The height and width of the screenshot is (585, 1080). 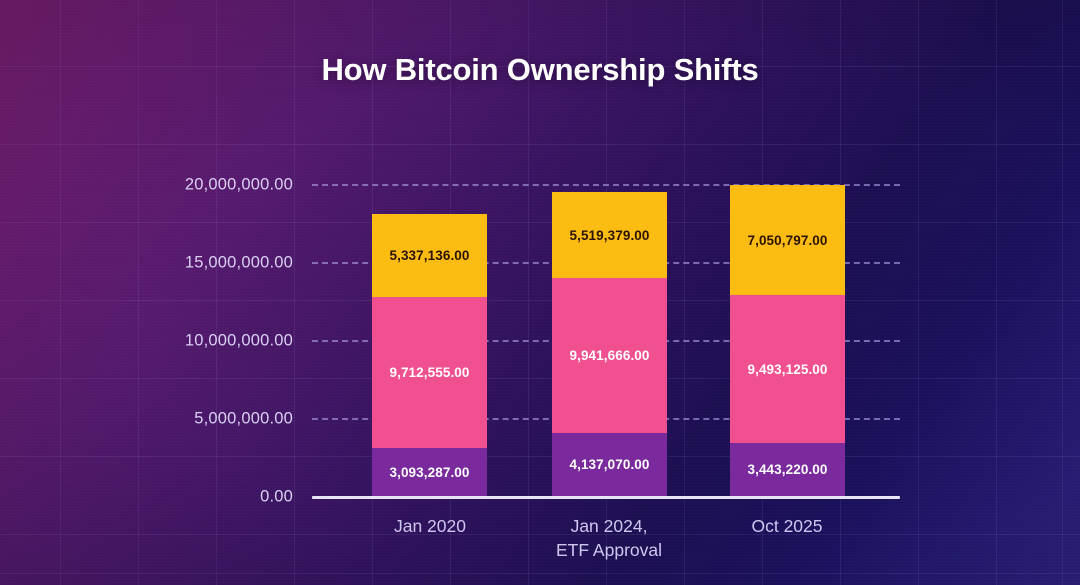 I want to click on bar-segment-top: 5,519,379.00, so click(x=609, y=235).